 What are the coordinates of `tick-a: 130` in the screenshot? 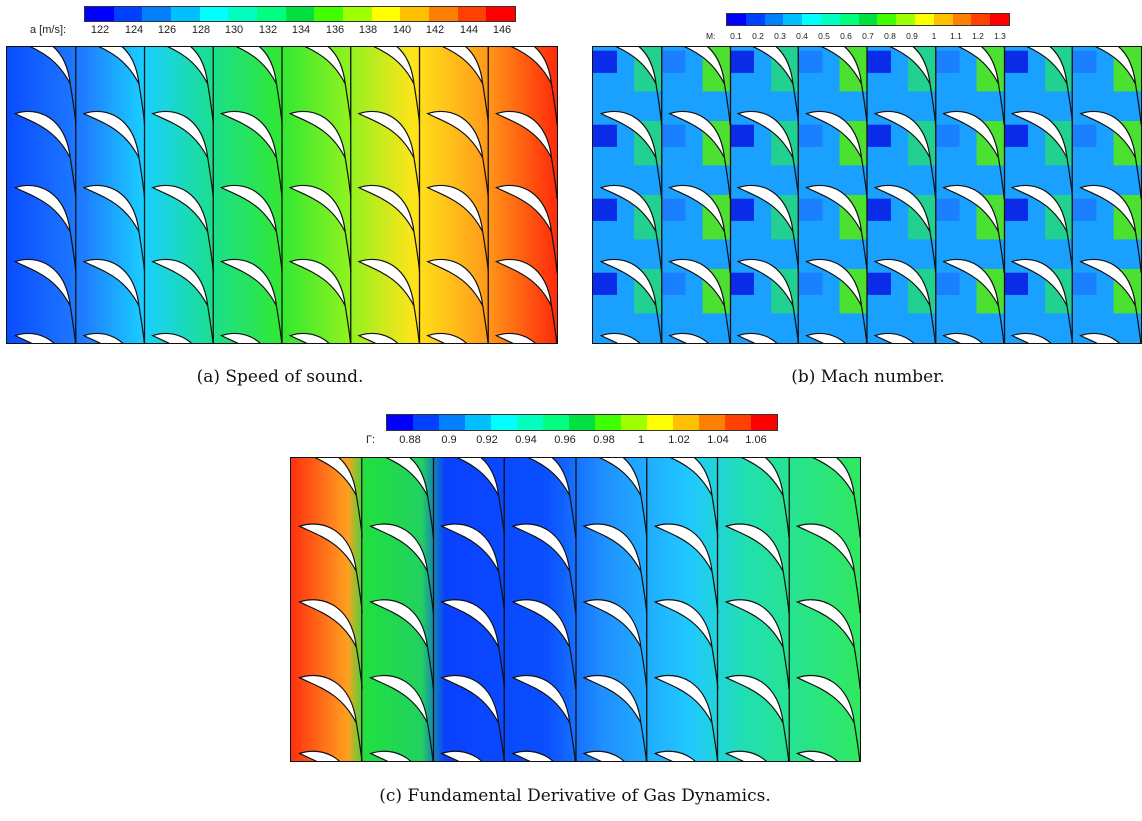 It's located at (234, 30).